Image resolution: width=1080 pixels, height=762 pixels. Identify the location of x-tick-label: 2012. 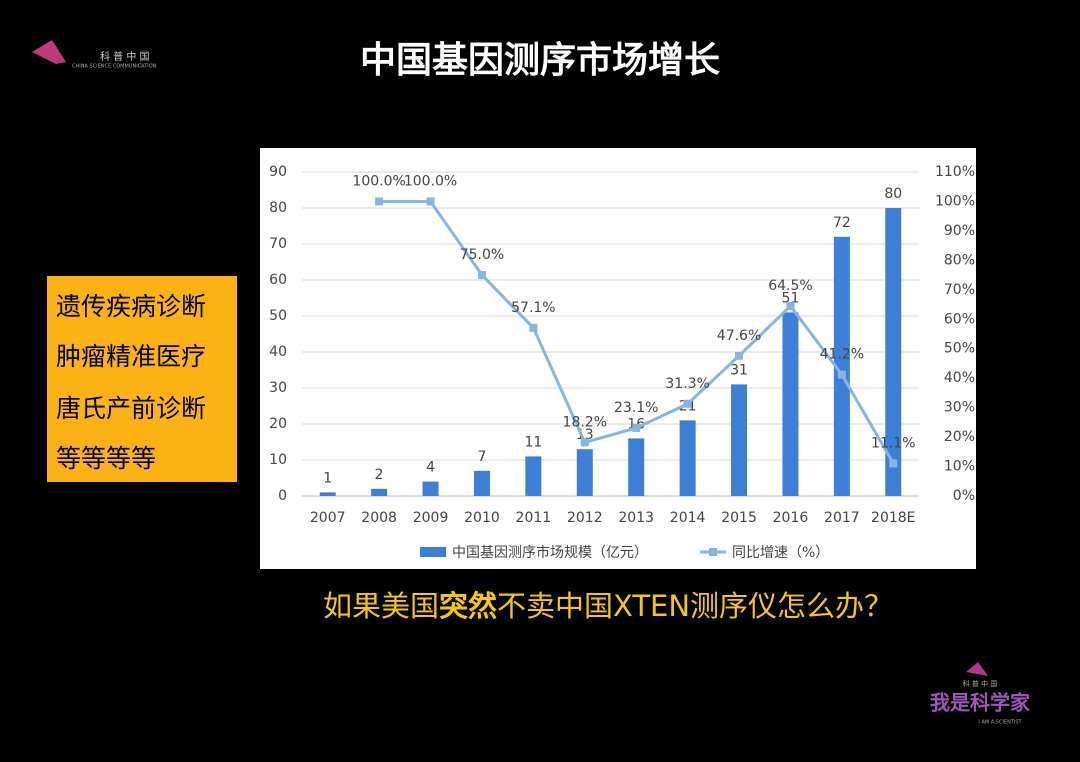
(585, 518).